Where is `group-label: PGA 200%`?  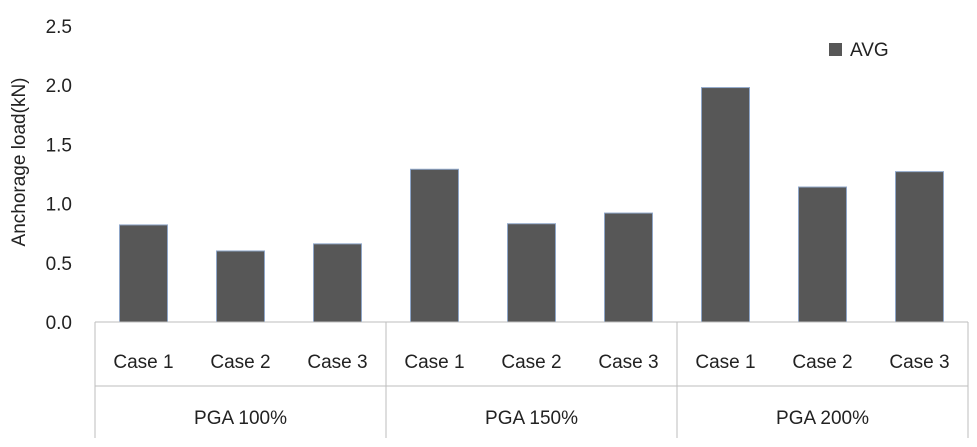
group-label: PGA 200% is located at coordinates (822, 418).